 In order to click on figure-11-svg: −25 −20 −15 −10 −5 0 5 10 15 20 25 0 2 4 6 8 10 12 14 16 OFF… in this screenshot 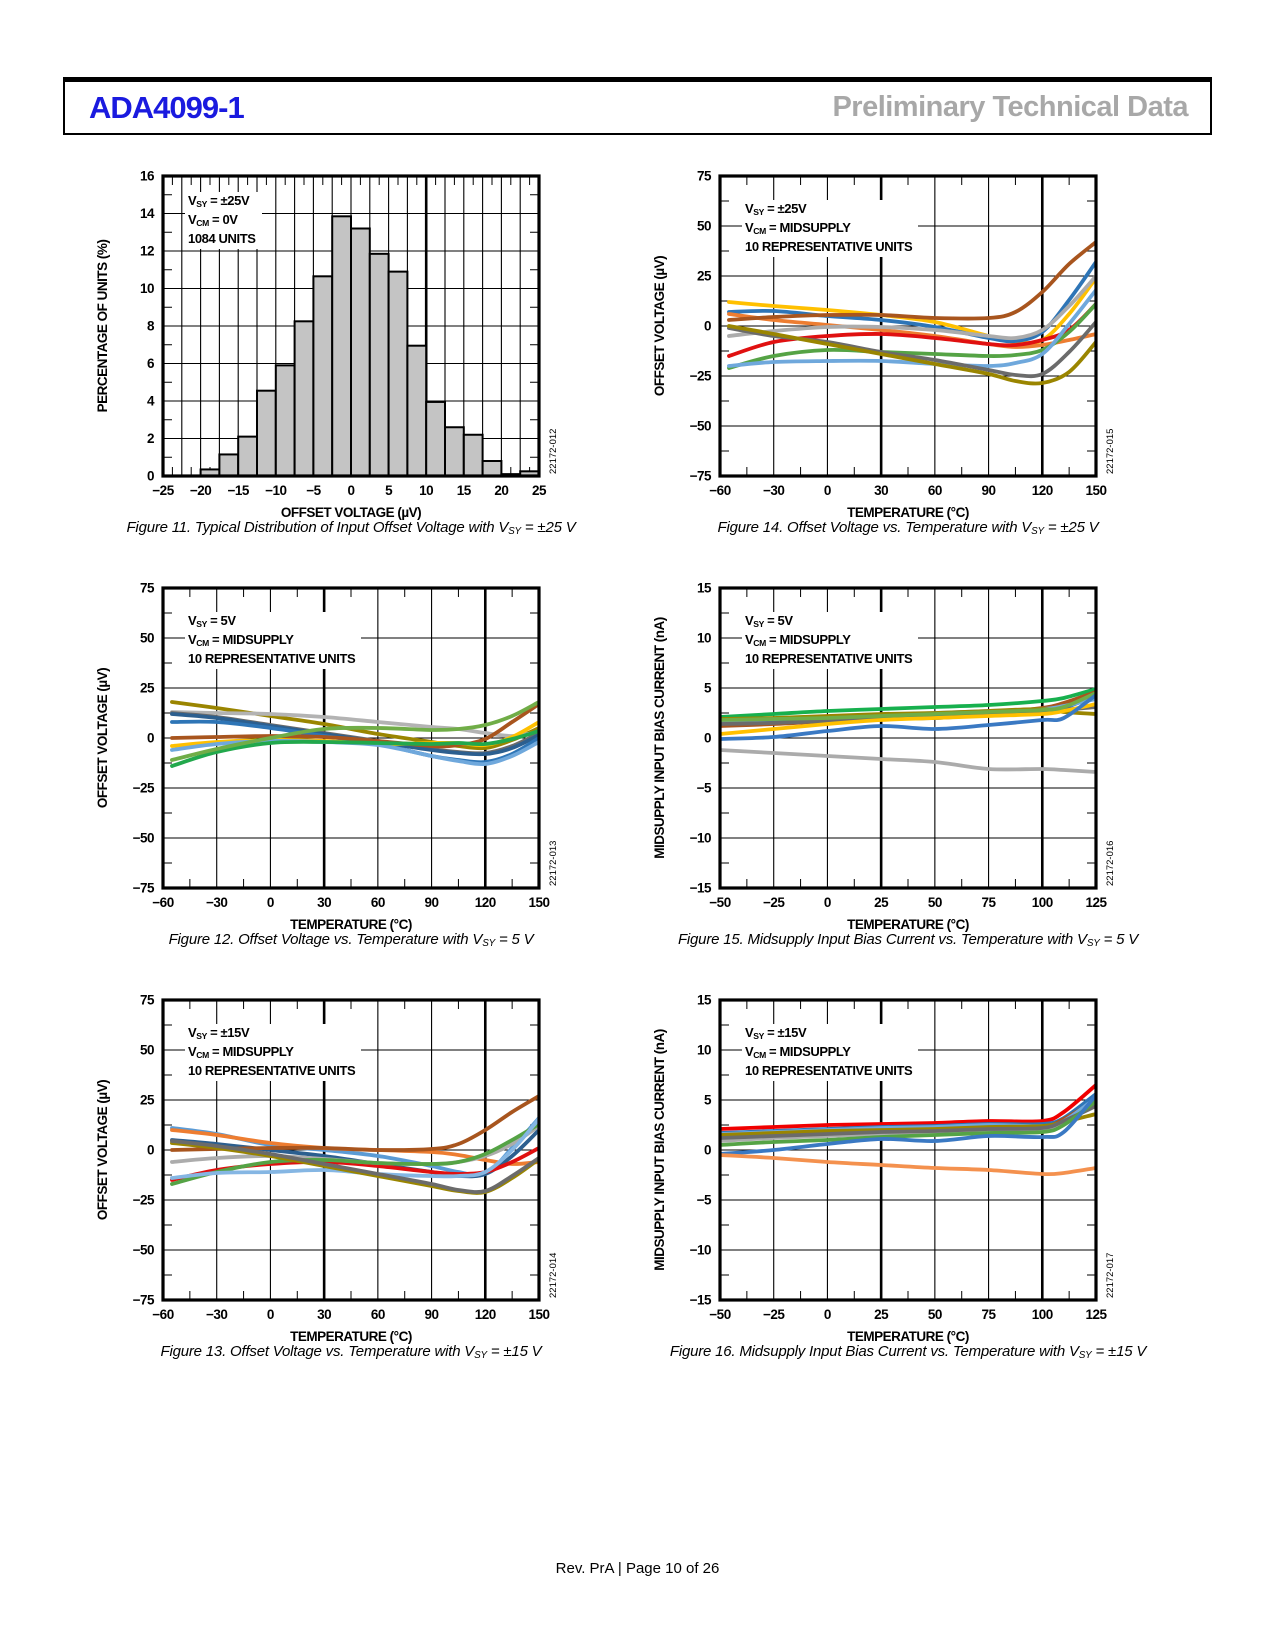, I will do `click(327, 345)`.